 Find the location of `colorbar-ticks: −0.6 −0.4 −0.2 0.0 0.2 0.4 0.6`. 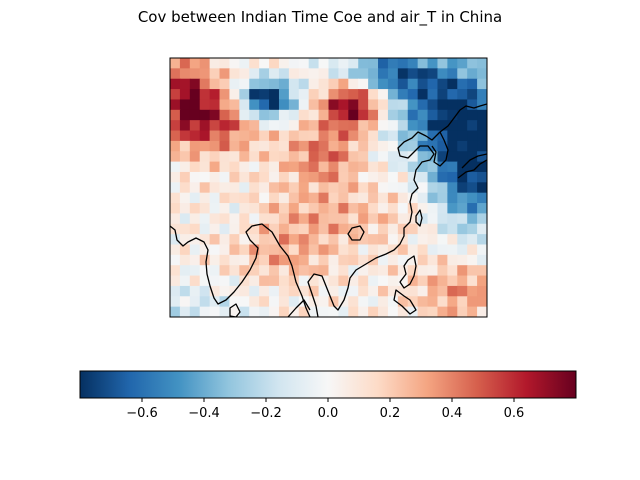

colorbar-ticks: −0.6 −0.4 −0.2 0.0 0.2 0.4 0.6 is located at coordinates (325, 409).